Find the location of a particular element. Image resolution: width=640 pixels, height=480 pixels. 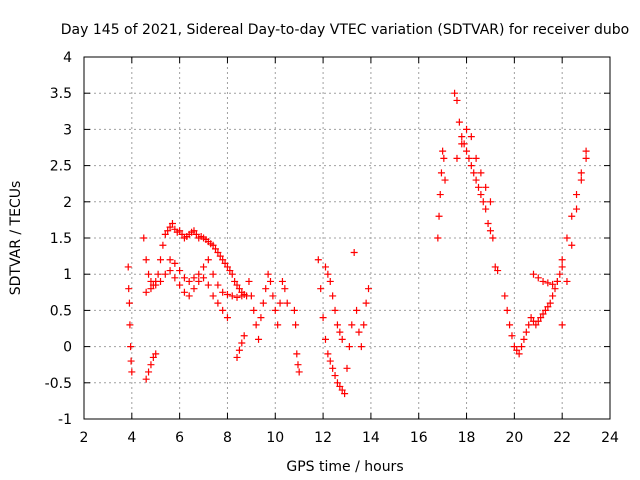

series-s8 is located at coordinates (296, 341).